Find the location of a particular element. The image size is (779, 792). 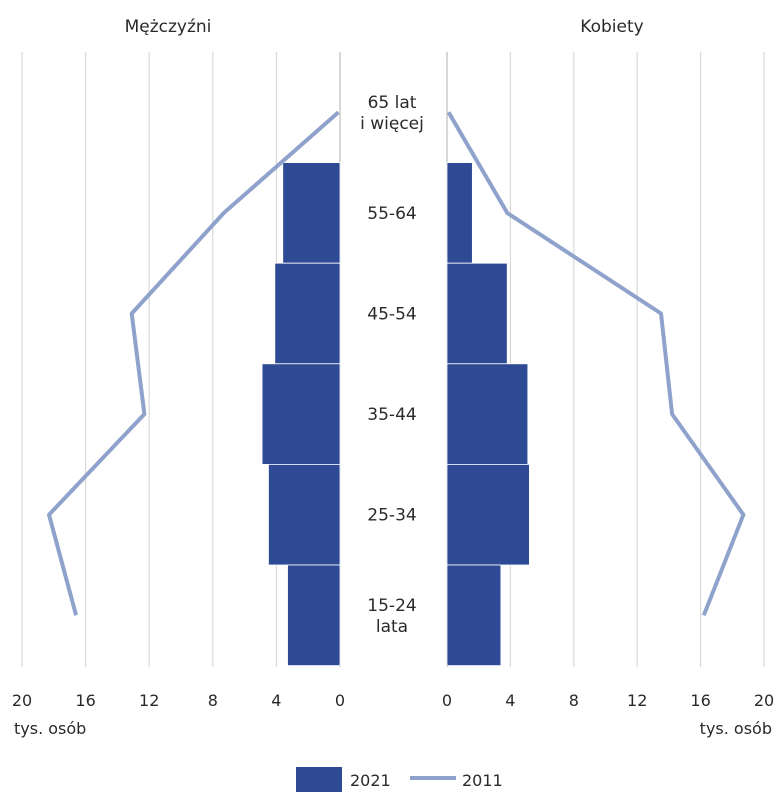

tick-women-8: 8 is located at coordinates (574, 700).